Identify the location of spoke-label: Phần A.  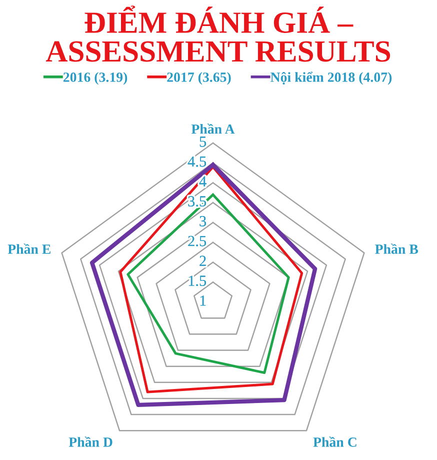
(213, 129).